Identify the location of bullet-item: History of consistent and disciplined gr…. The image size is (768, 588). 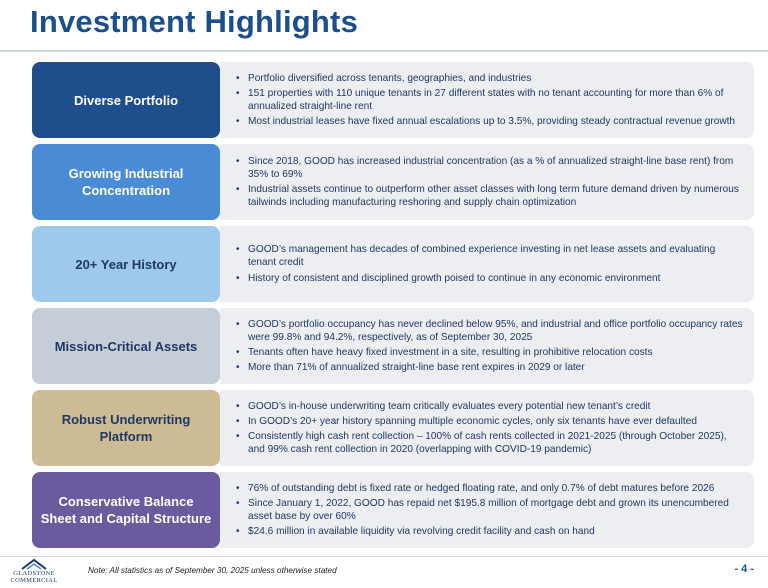
(489, 278).